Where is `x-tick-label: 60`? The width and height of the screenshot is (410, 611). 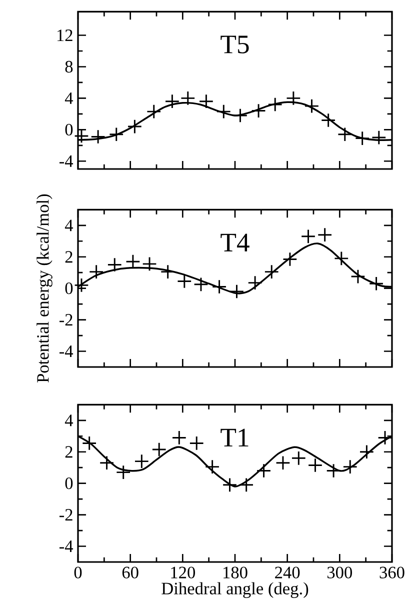 x-tick-label: 60 is located at coordinates (130, 572).